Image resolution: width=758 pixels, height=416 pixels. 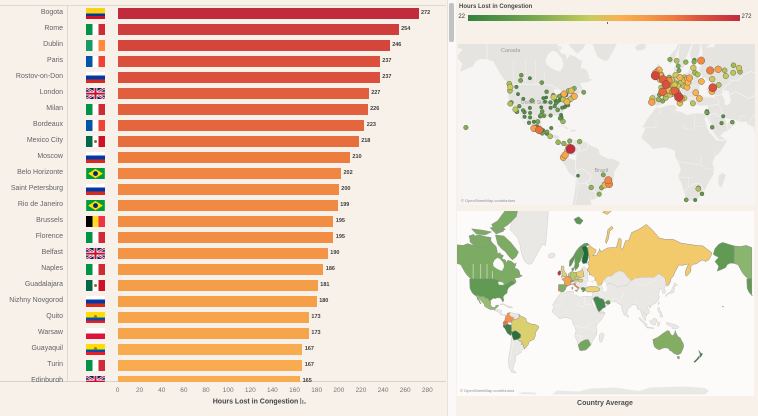 What do you see at coordinates (536, 103) in the screenshot?
I see `svg-text: United States` at bounding box center [536, 103].